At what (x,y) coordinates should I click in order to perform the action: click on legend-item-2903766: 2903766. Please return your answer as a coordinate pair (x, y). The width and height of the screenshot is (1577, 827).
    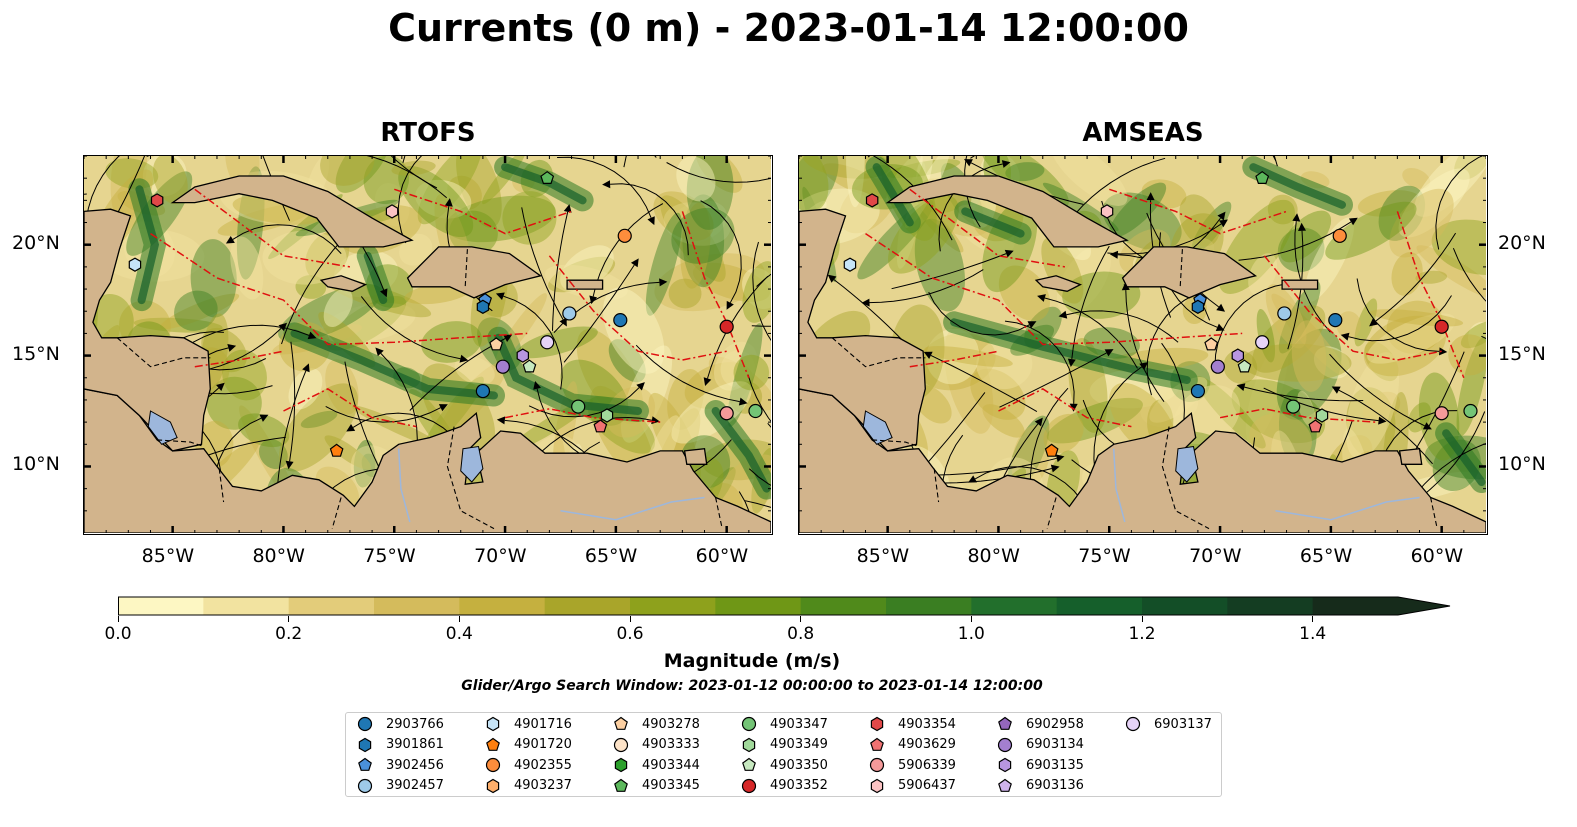
    Looking at the image, I should click on (400, 724).